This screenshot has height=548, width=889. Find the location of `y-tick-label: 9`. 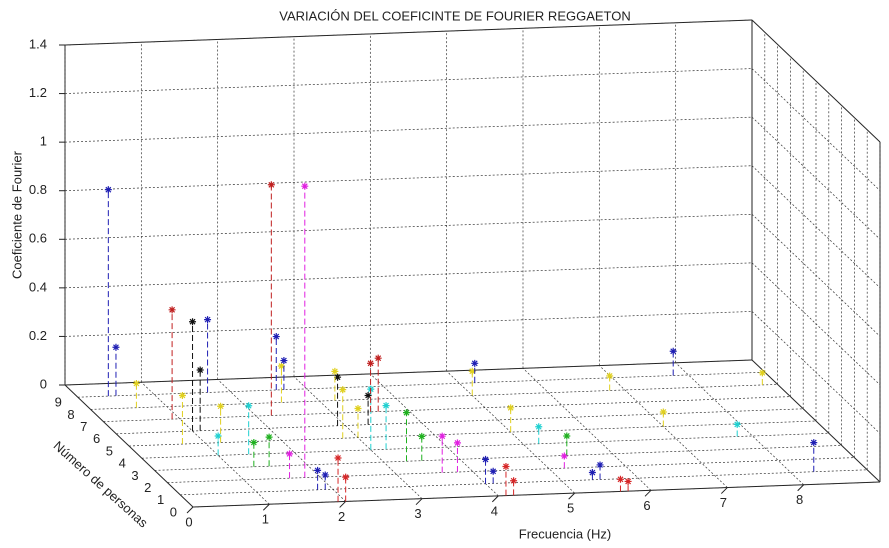

y-tick-label: 9 is located at coordinates (58, 402).